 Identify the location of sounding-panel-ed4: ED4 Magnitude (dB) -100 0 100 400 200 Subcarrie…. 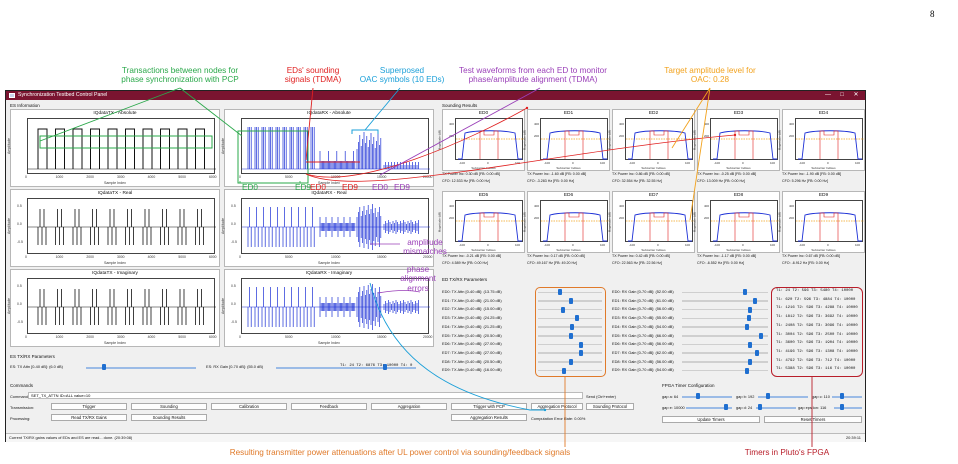
(821, 140).